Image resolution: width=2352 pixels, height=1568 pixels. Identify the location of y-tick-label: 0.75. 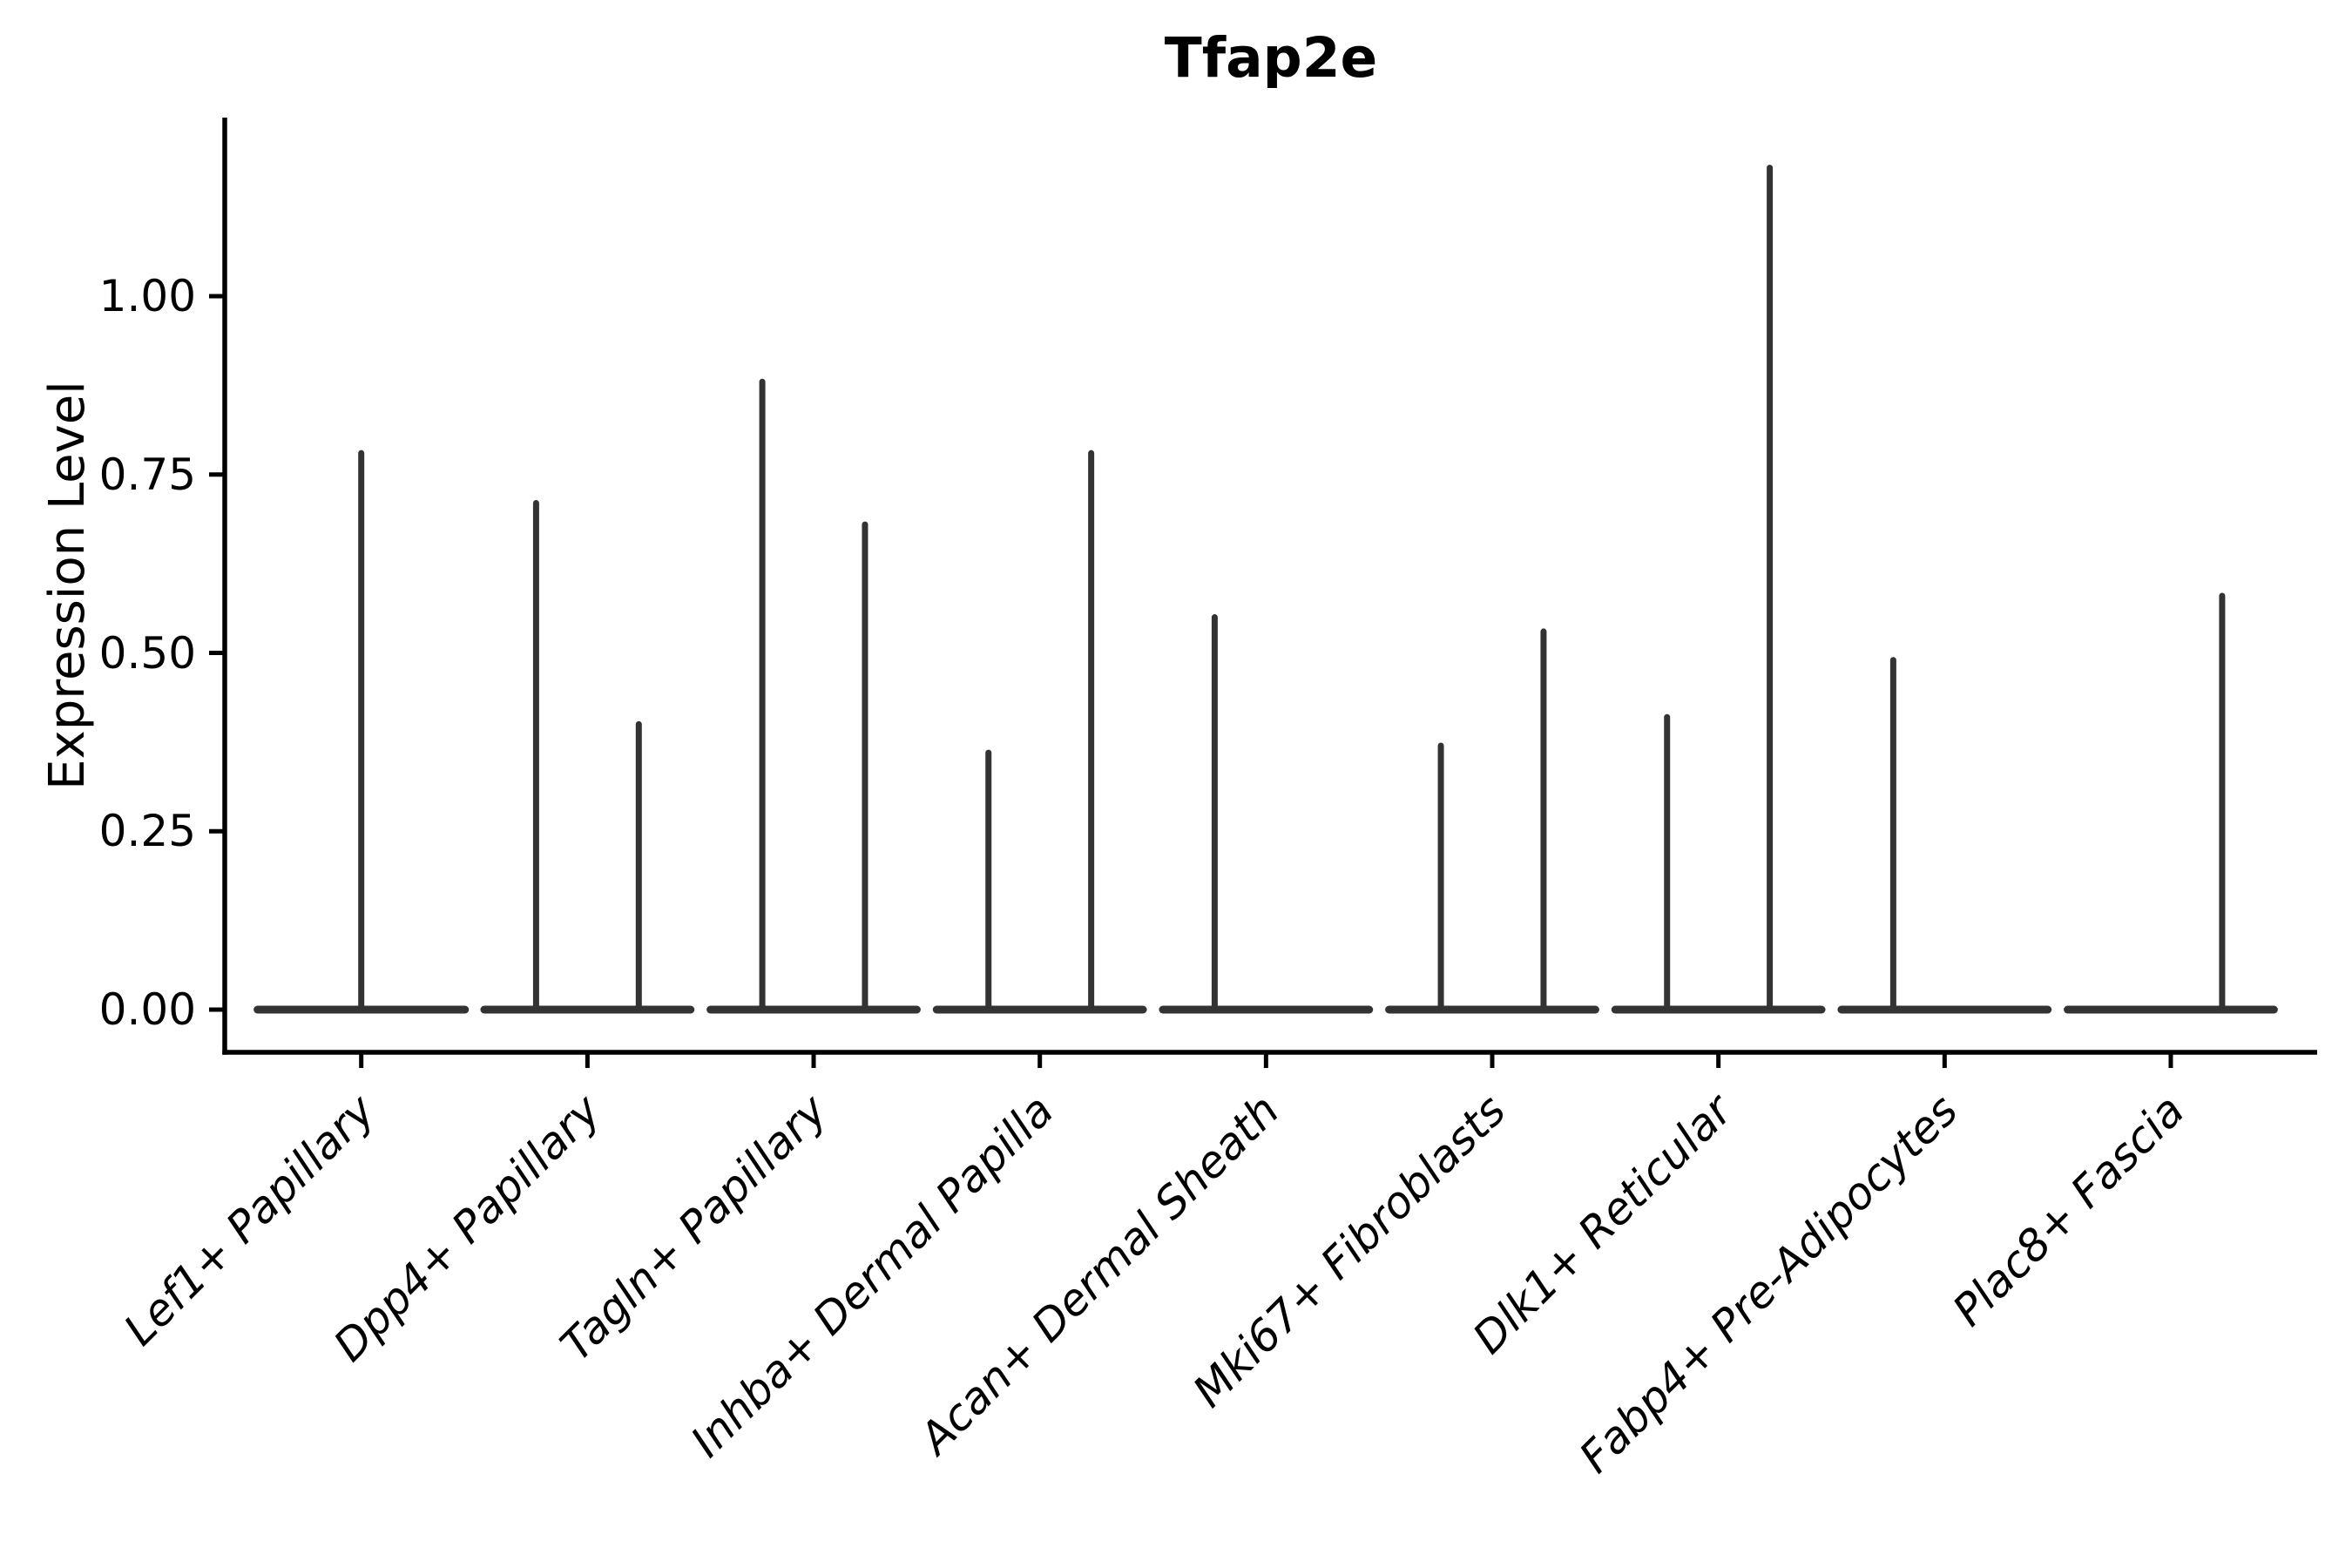
(147, 475).